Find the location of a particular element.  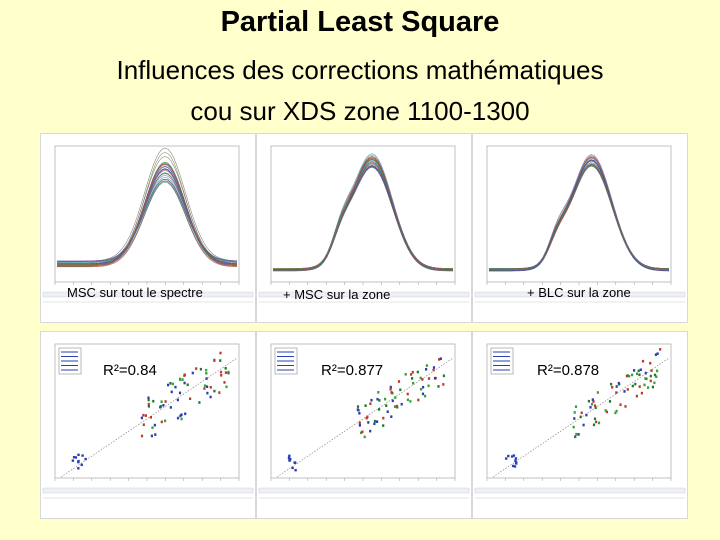

slide-title: Partial Least Square is located at coordinates (360, 22).